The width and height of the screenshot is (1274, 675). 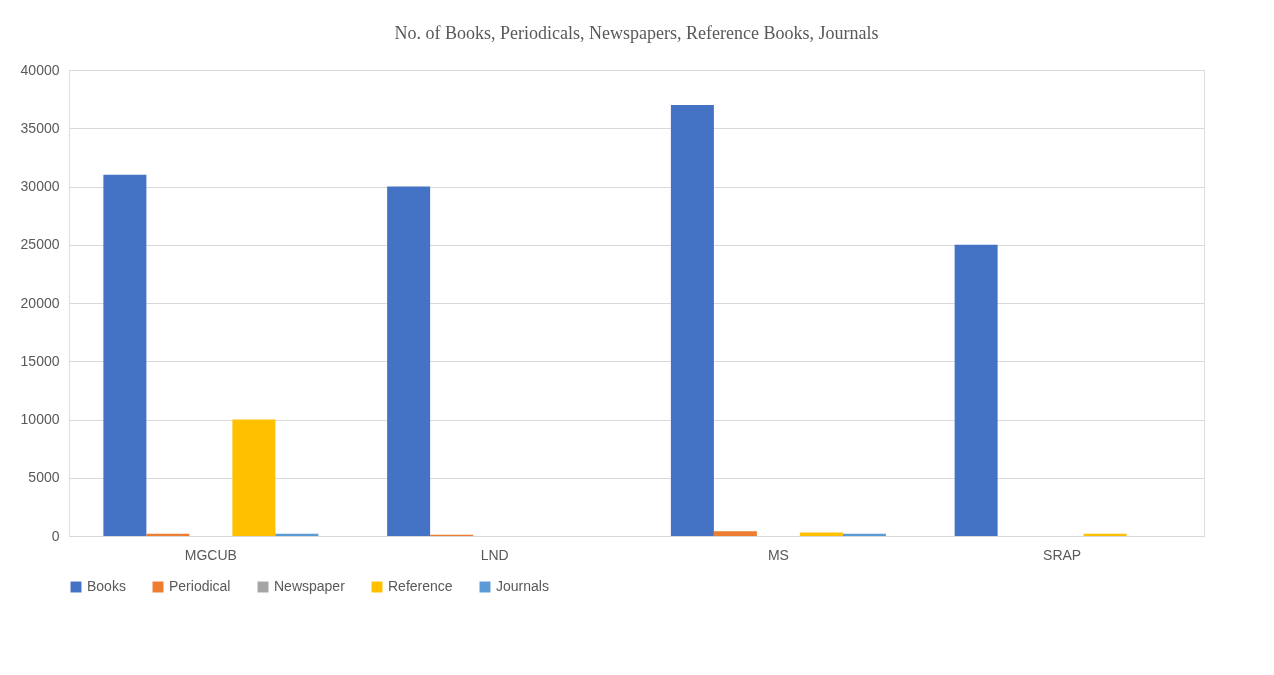 What do you see at coordinates (106, 586) in the screenshot?
I see `legend-label: Books` at bounding box center [106, 586].